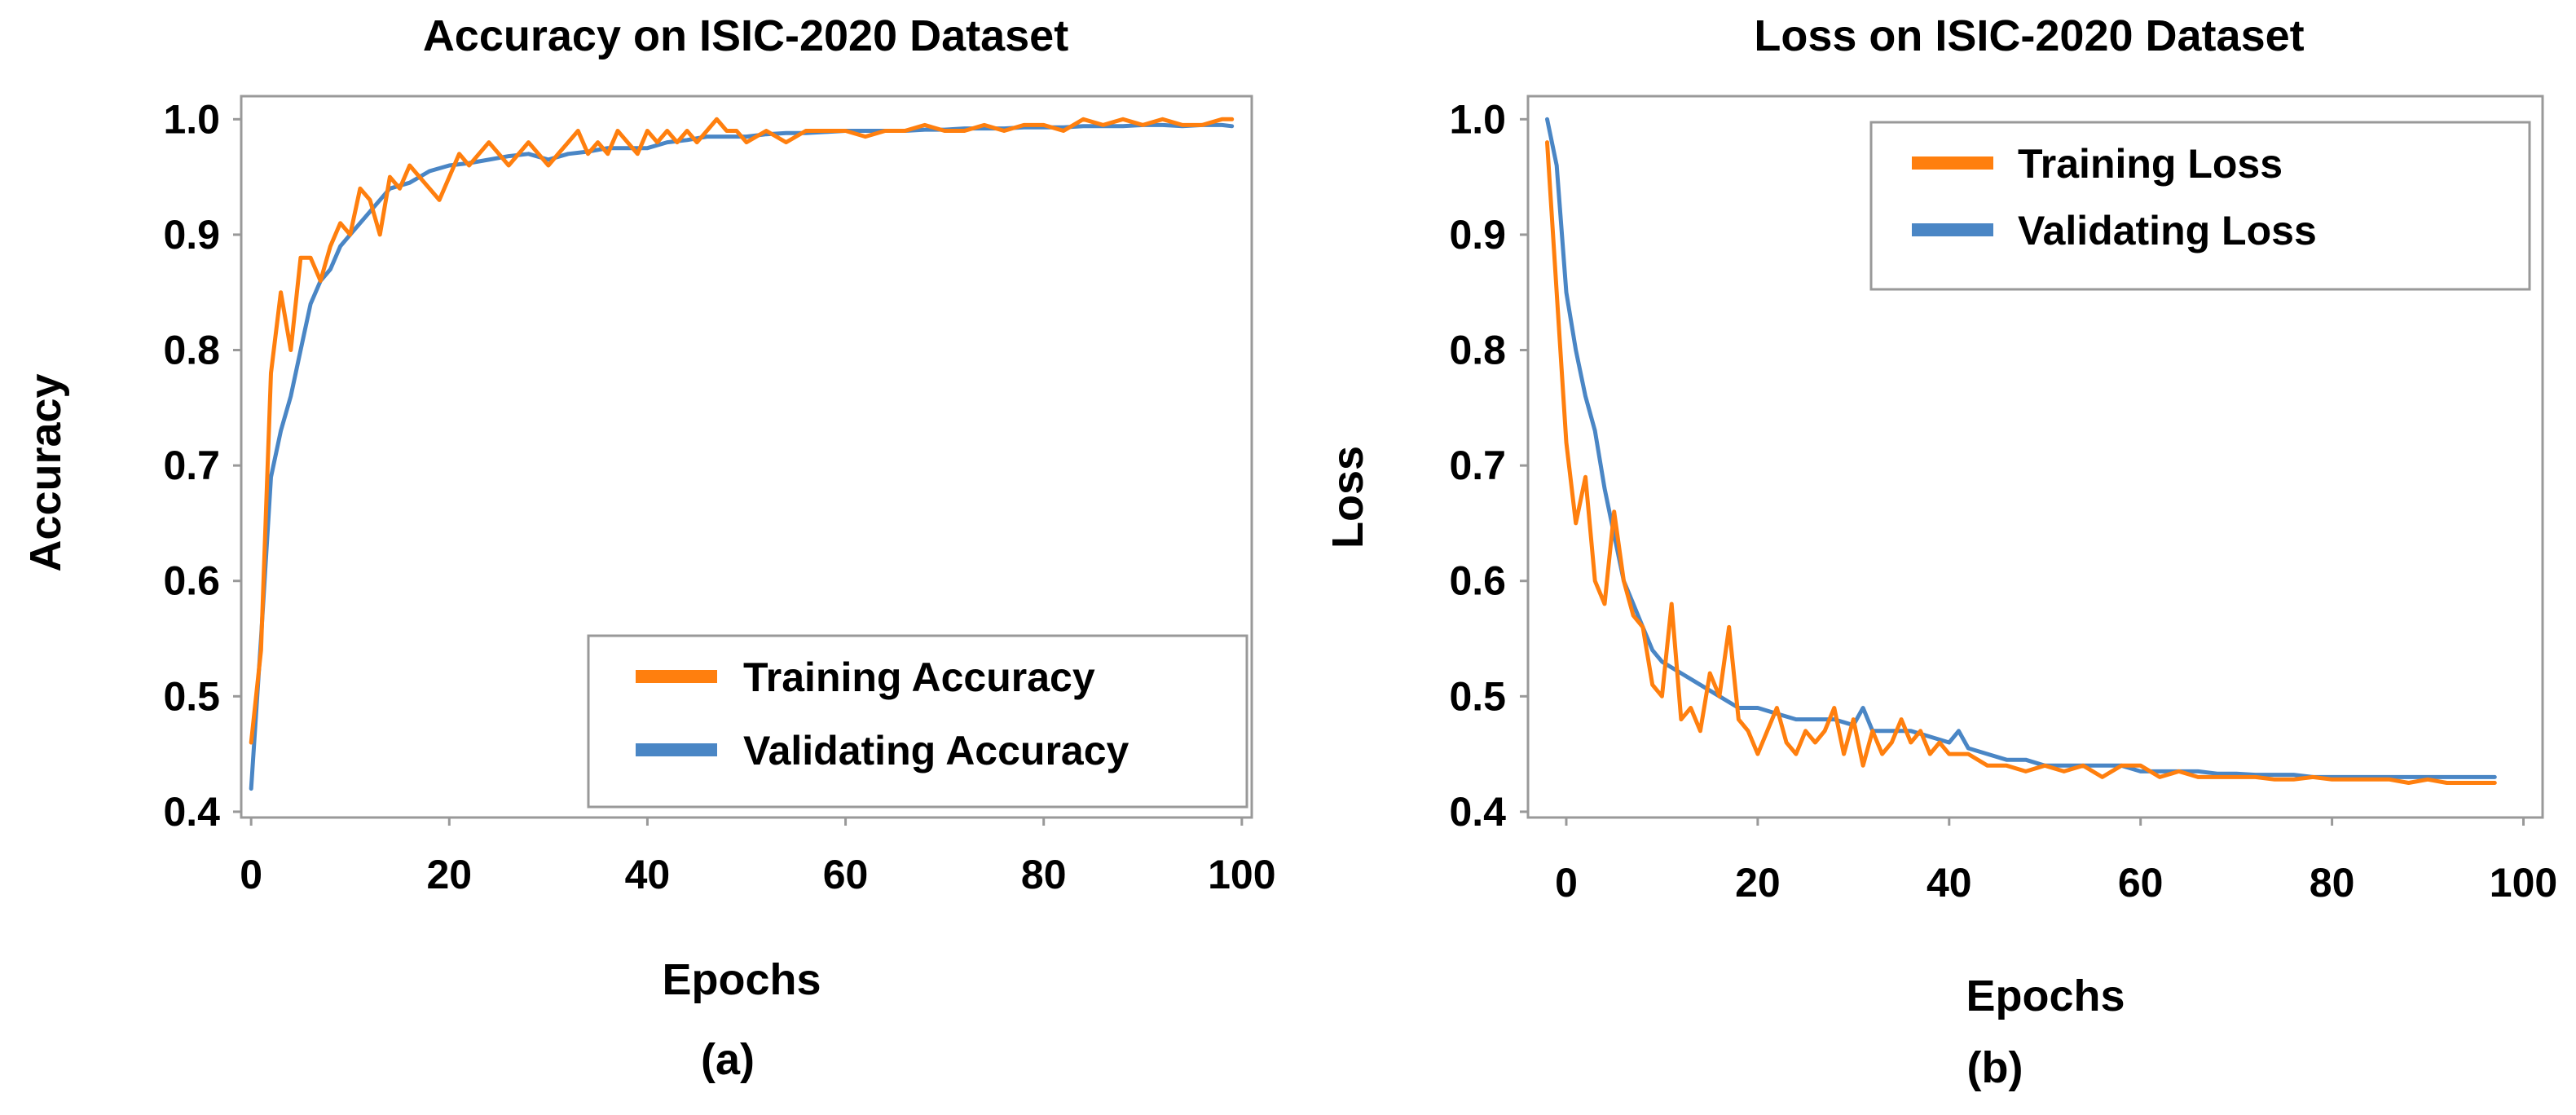  I want to click on chart-b-xtick-label: 60, so click(2141, 883).